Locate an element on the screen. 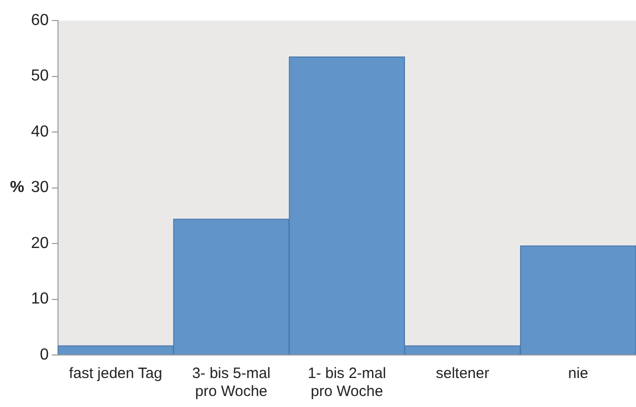 The height and width of the screenshot is (407, 636). y-tick-label: 50 is located at coordinates (40, 76).